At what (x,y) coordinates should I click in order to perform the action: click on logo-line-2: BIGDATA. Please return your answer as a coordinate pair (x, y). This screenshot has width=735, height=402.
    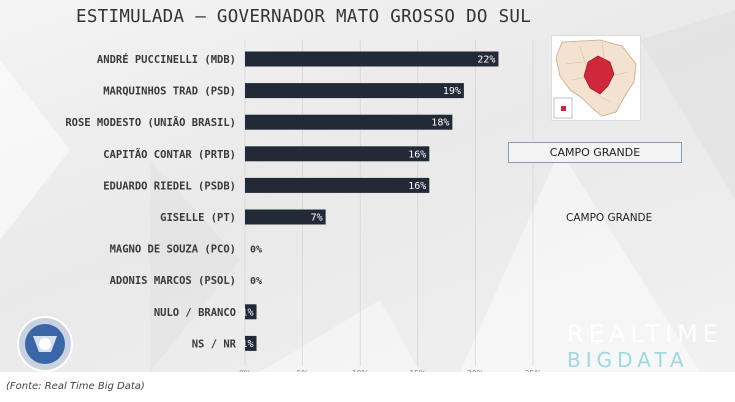
    Looking at the image, I should click on (628, 360).